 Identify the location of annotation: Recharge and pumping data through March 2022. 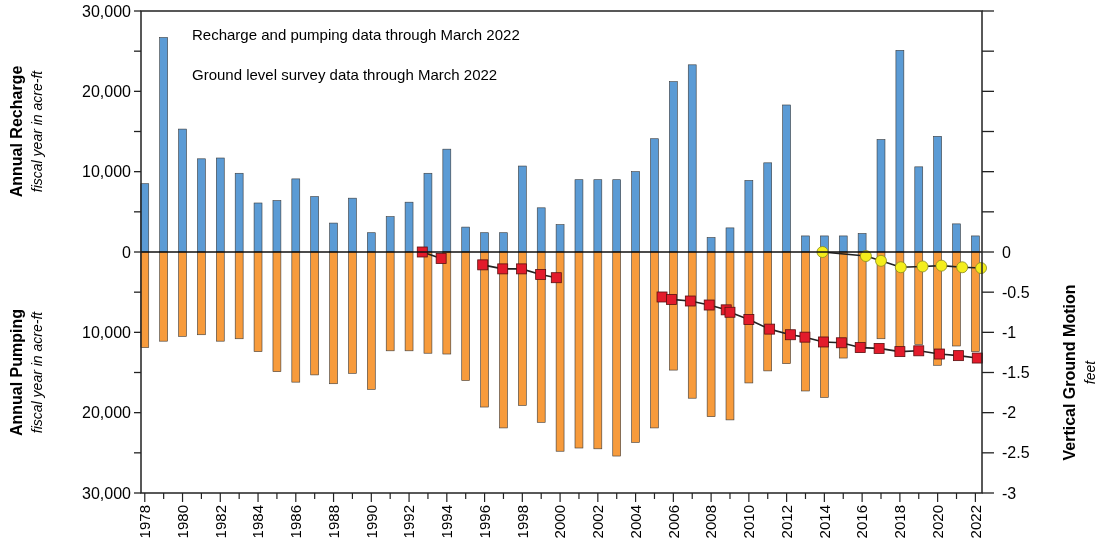
(356, 34).